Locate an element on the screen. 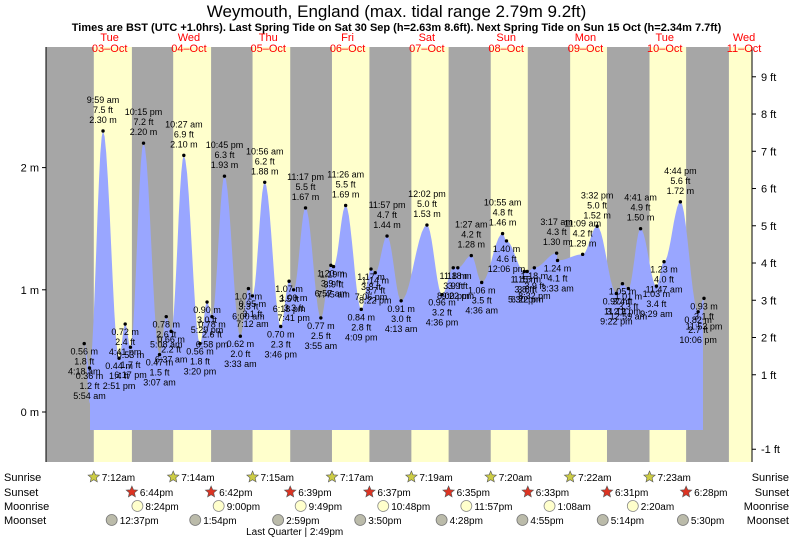 Image resolution: width=793 pixels, height=539 pixels. tide-ft-label: 2.6 ft is located at coordinates (166, 335).